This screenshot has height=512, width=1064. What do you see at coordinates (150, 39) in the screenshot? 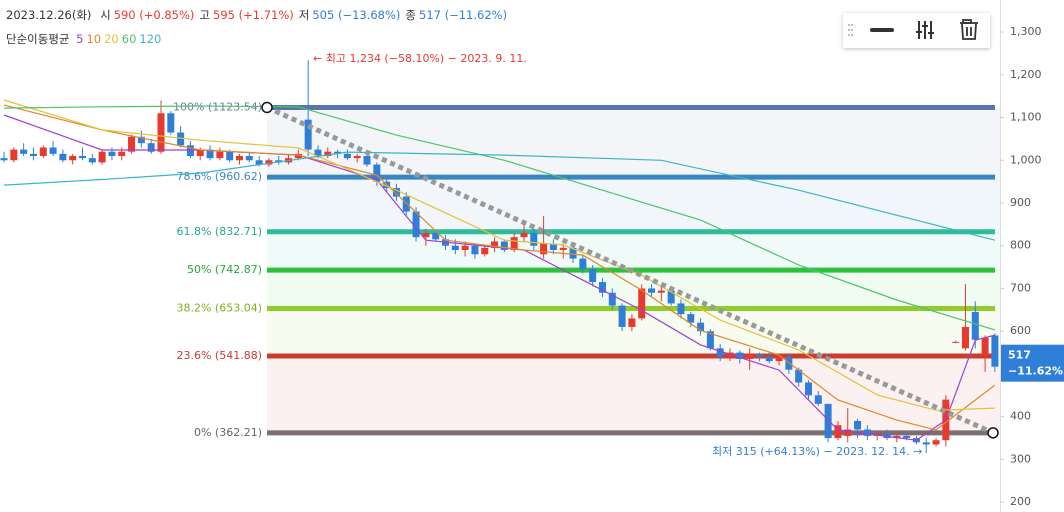
I see `legend-entry: 120` at bounding box center [150, 39].